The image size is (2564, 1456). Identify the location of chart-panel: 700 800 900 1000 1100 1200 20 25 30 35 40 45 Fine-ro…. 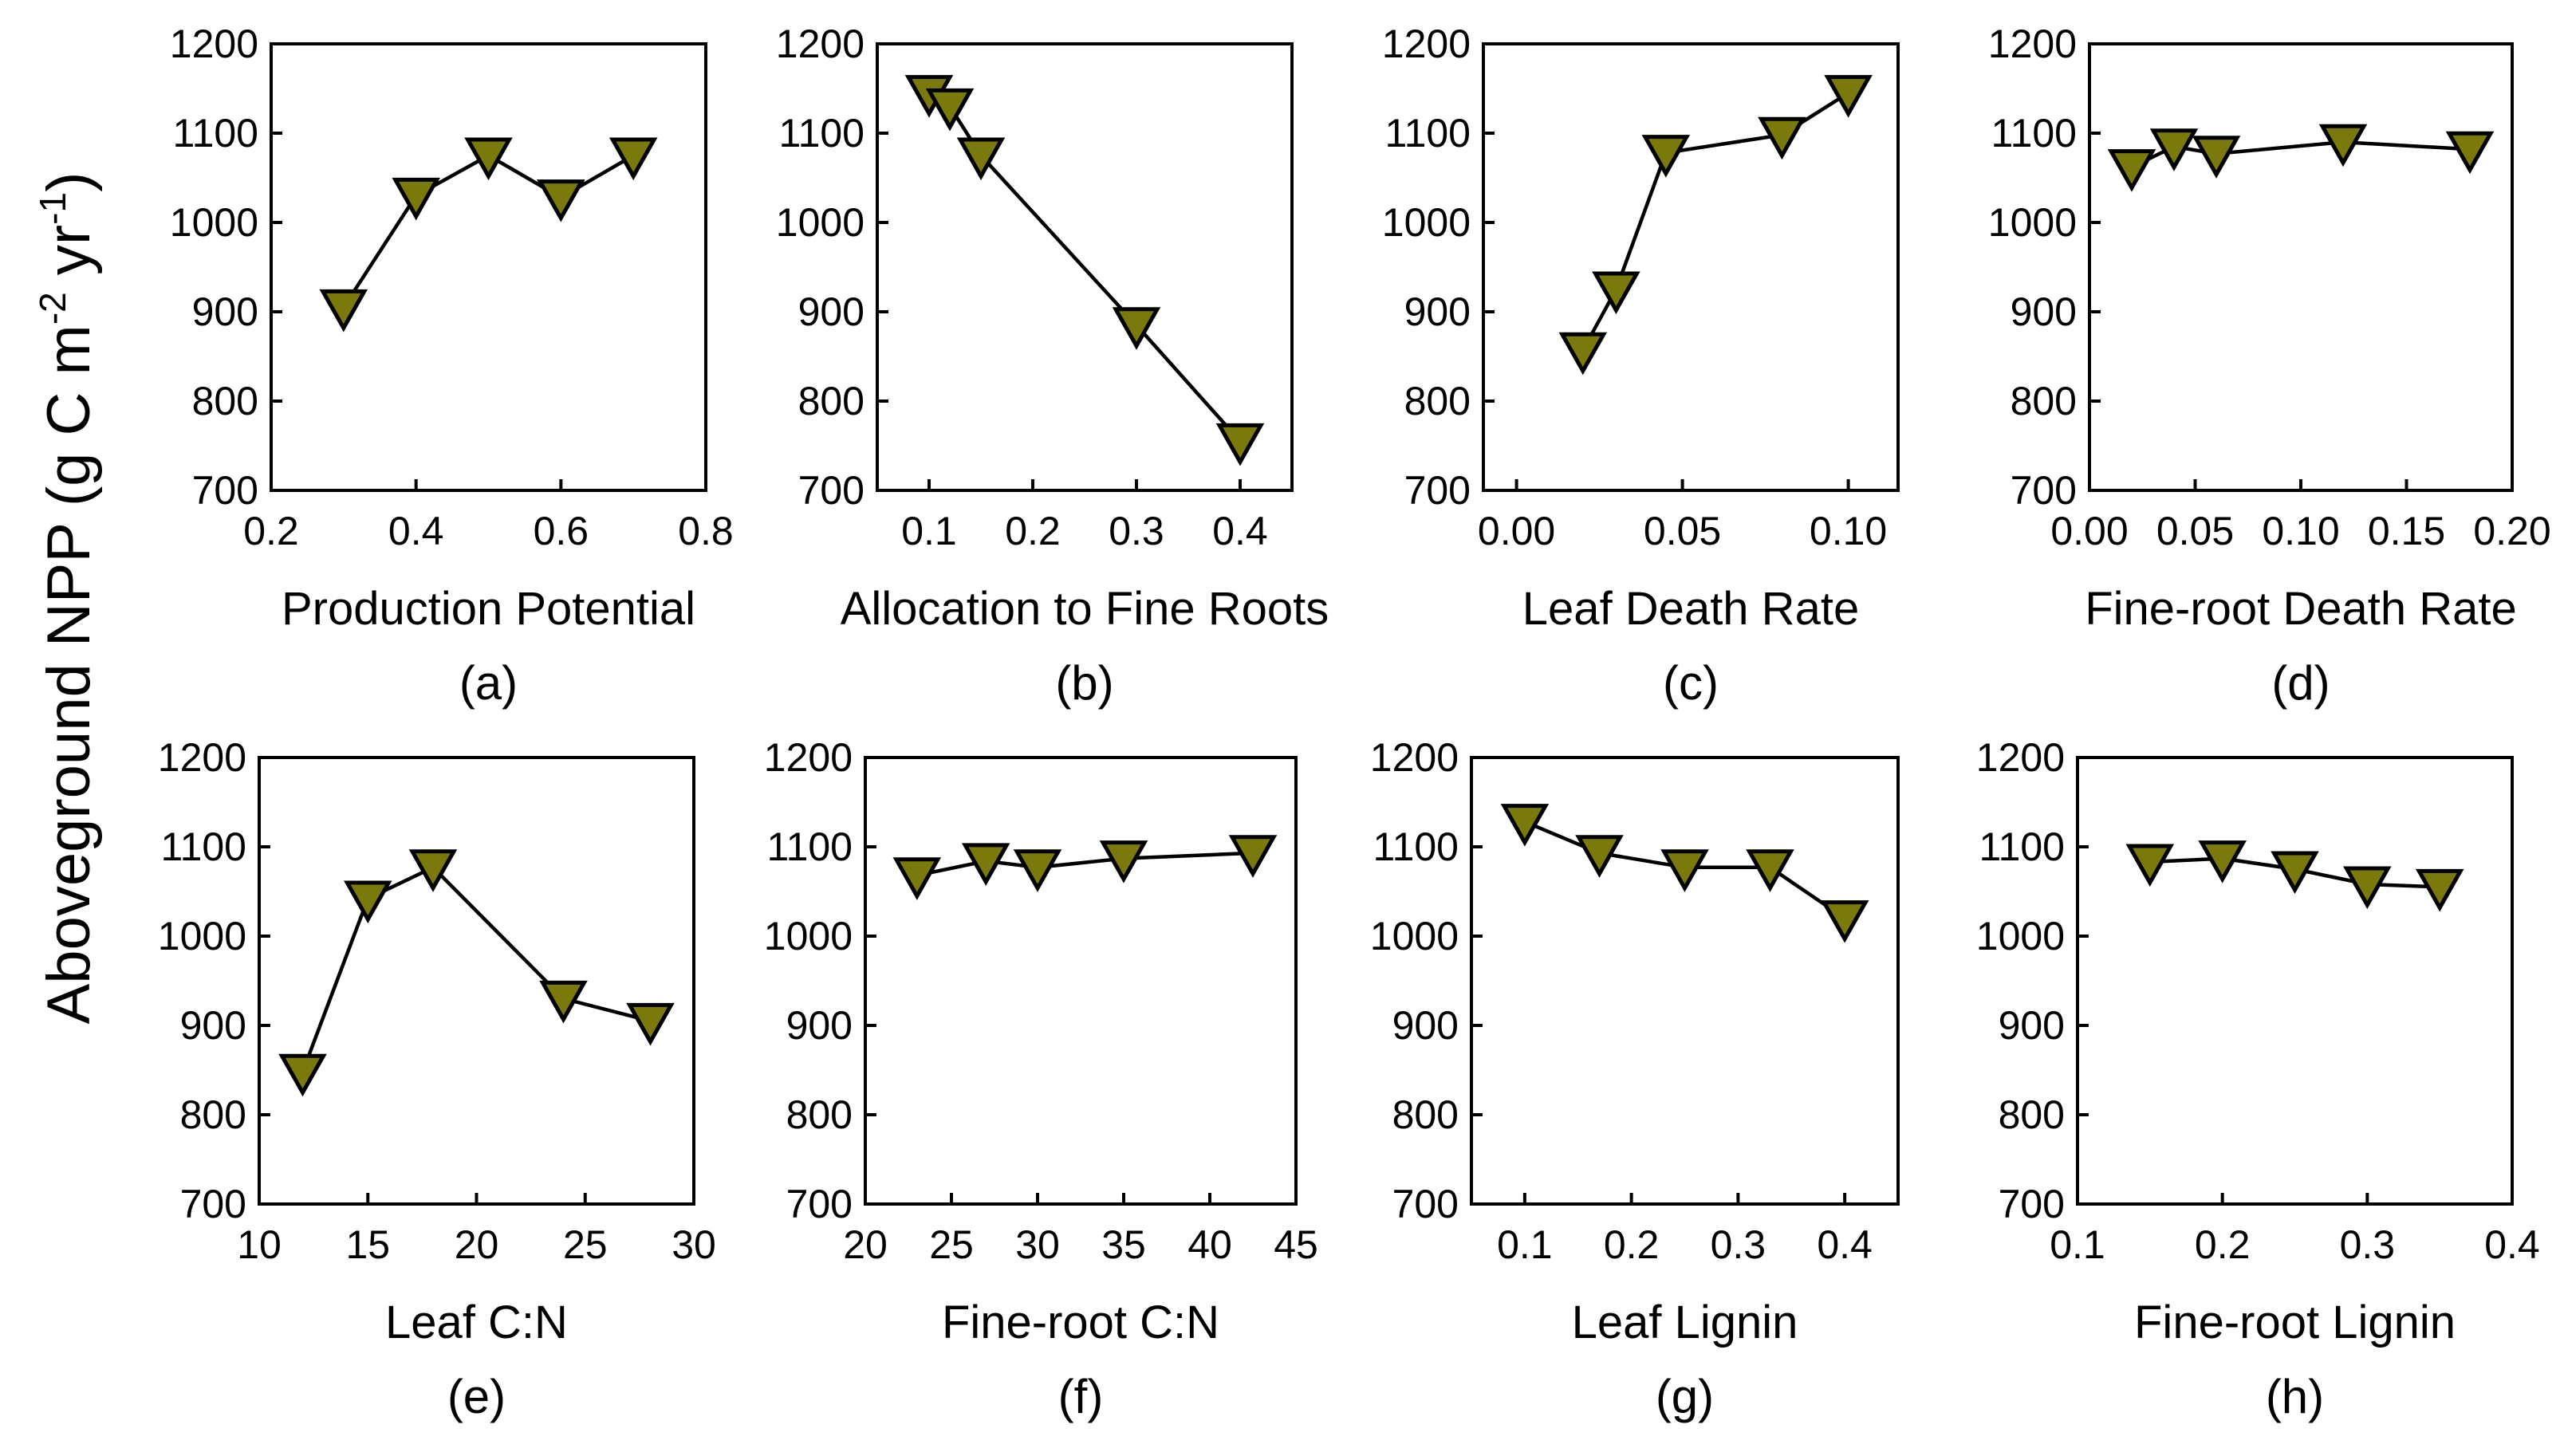
(1041, 1079).